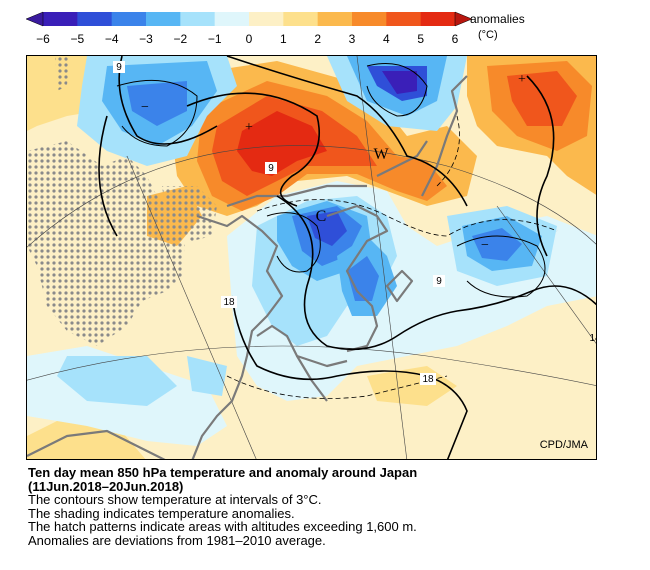  Describe the element at coordinates (455, 39) in the screenshot. I see `colorbar-tick-label: 6` at that location.